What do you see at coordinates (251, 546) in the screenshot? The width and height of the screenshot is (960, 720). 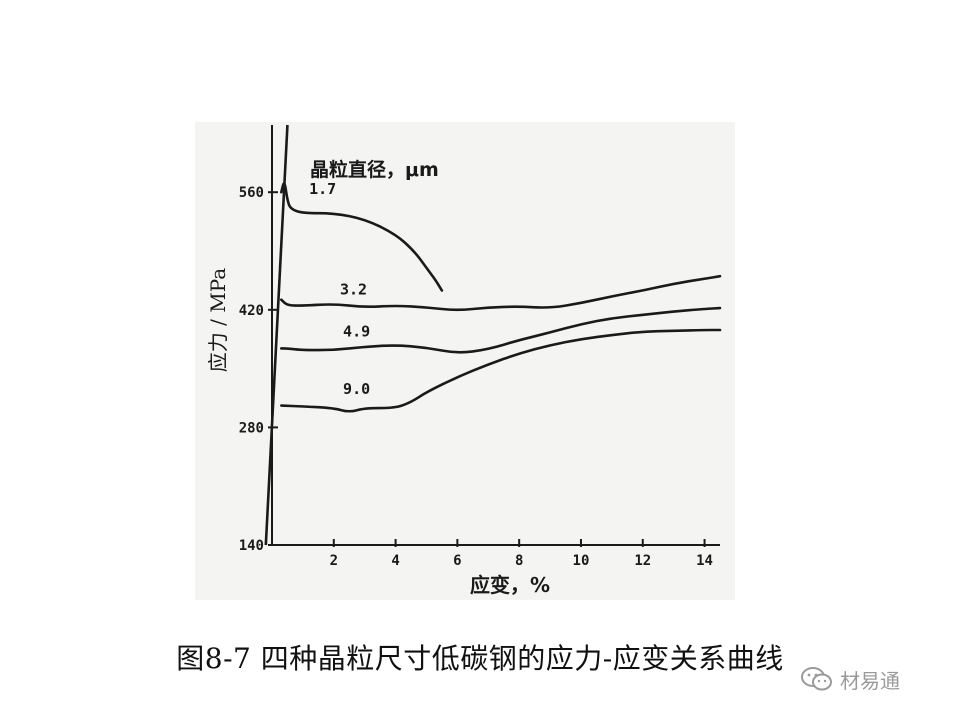 I see `y-tick-label: 140` at bounding box center [251, 546].